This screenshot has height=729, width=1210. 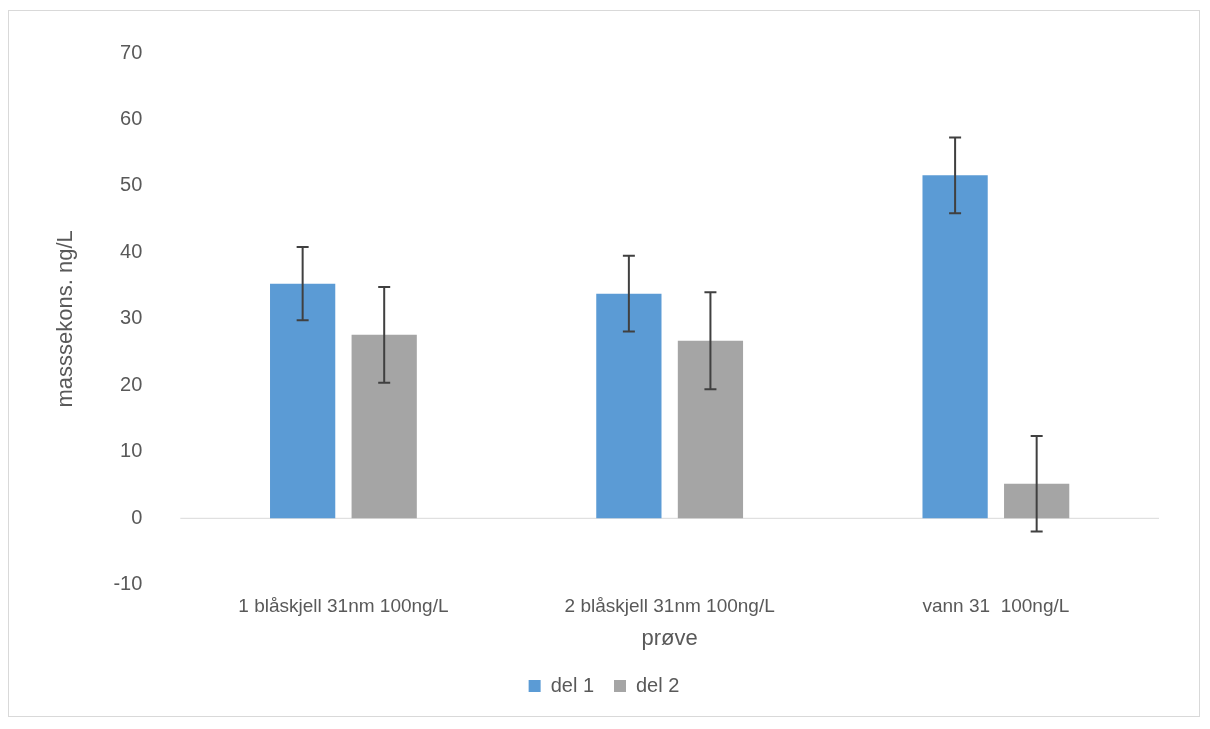 I want to click on legend-label: del 2, so click(x=658, y=684).